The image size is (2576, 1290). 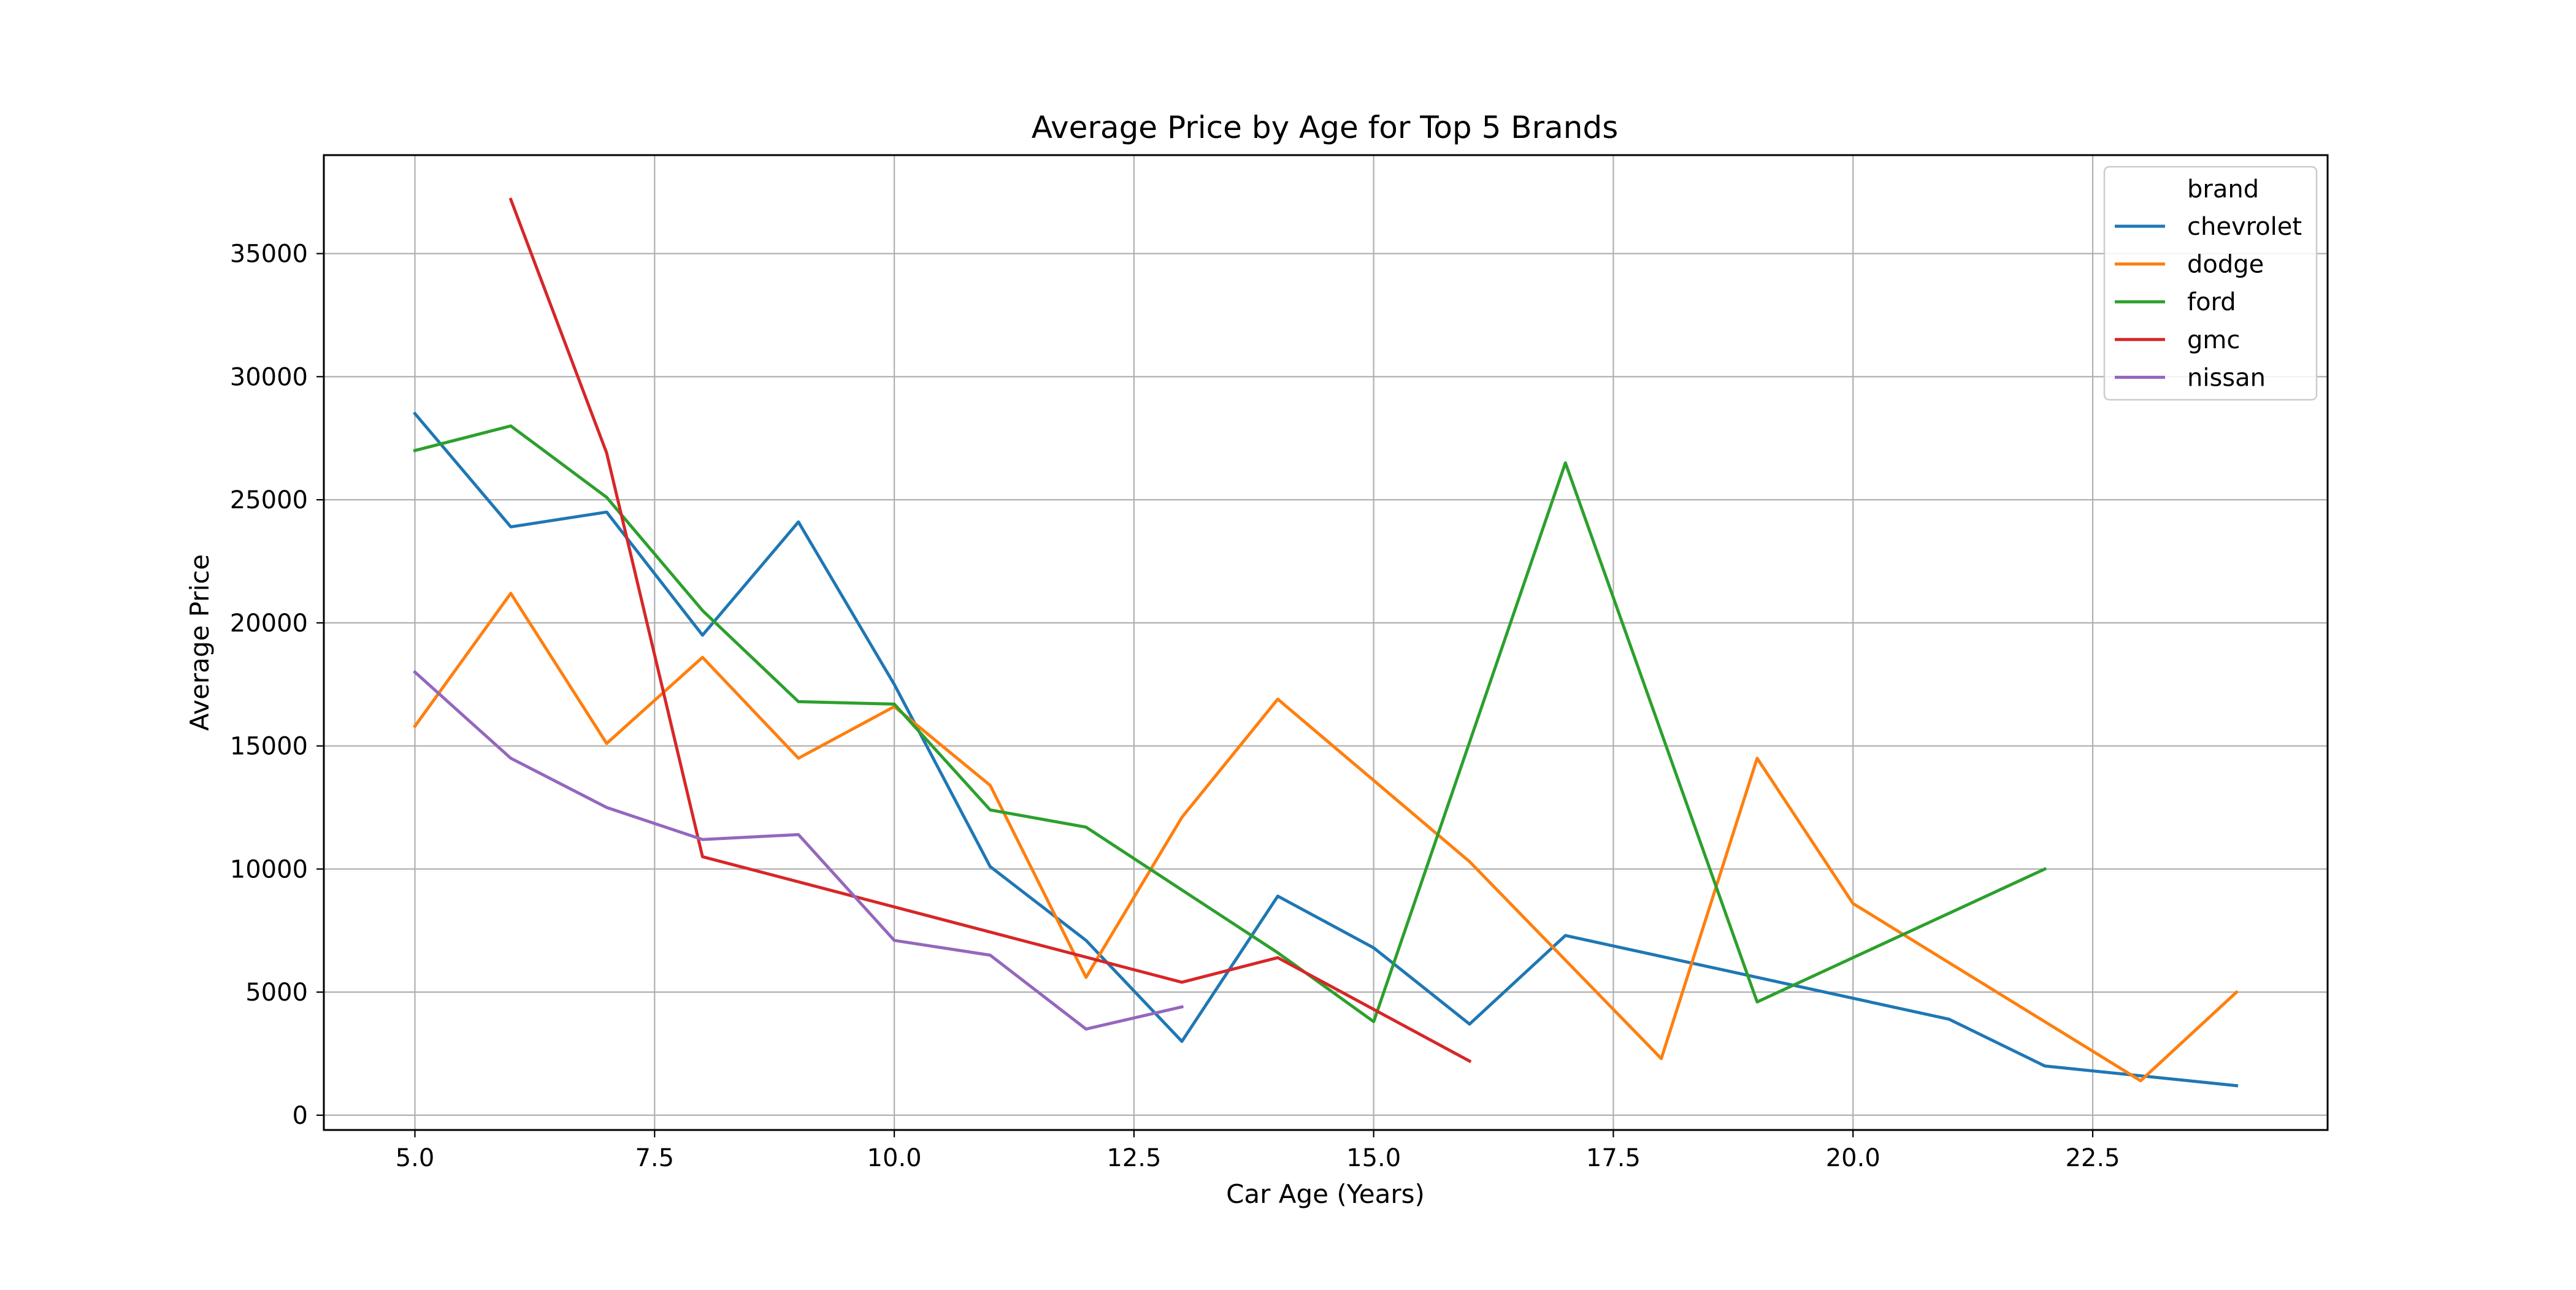 What do you see at coordinates (269, 747) in the screenshot?
I see `y-tick-label: 15000` at bounding box center [269, 747].